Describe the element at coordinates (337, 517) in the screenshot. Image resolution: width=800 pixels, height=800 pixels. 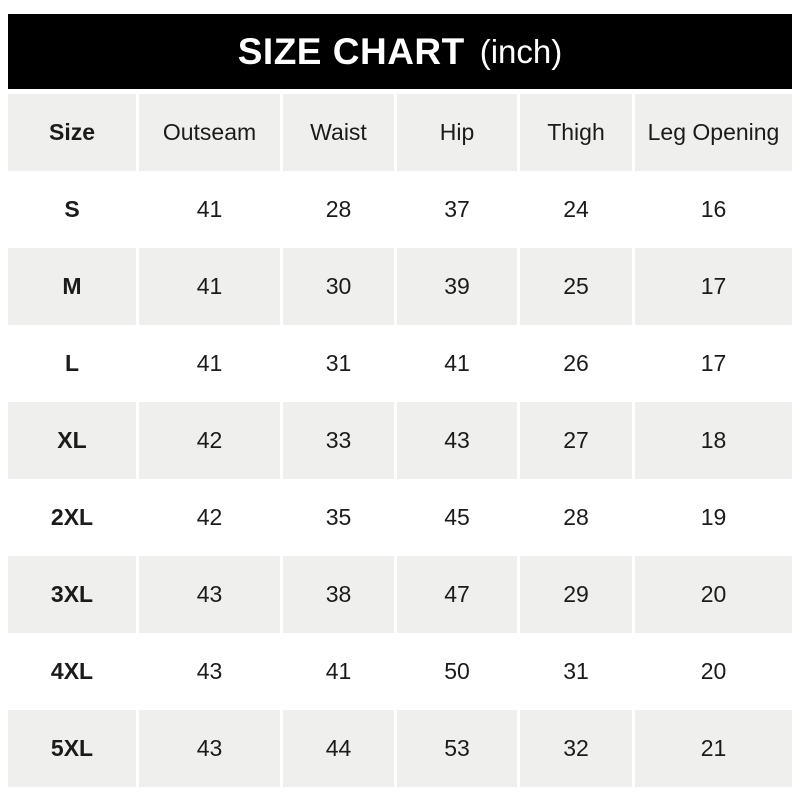
I see `measurement-cell: 35` at that location.